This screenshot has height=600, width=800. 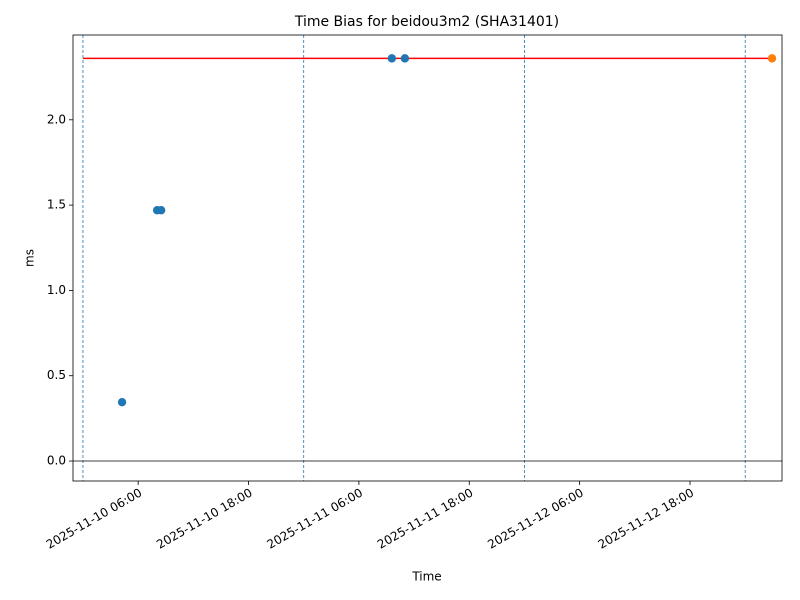 What do you see at coordinates (56, 205) in the screenshot?
I see `y-tick-label: 1.5` at bounding box center [56, 205].